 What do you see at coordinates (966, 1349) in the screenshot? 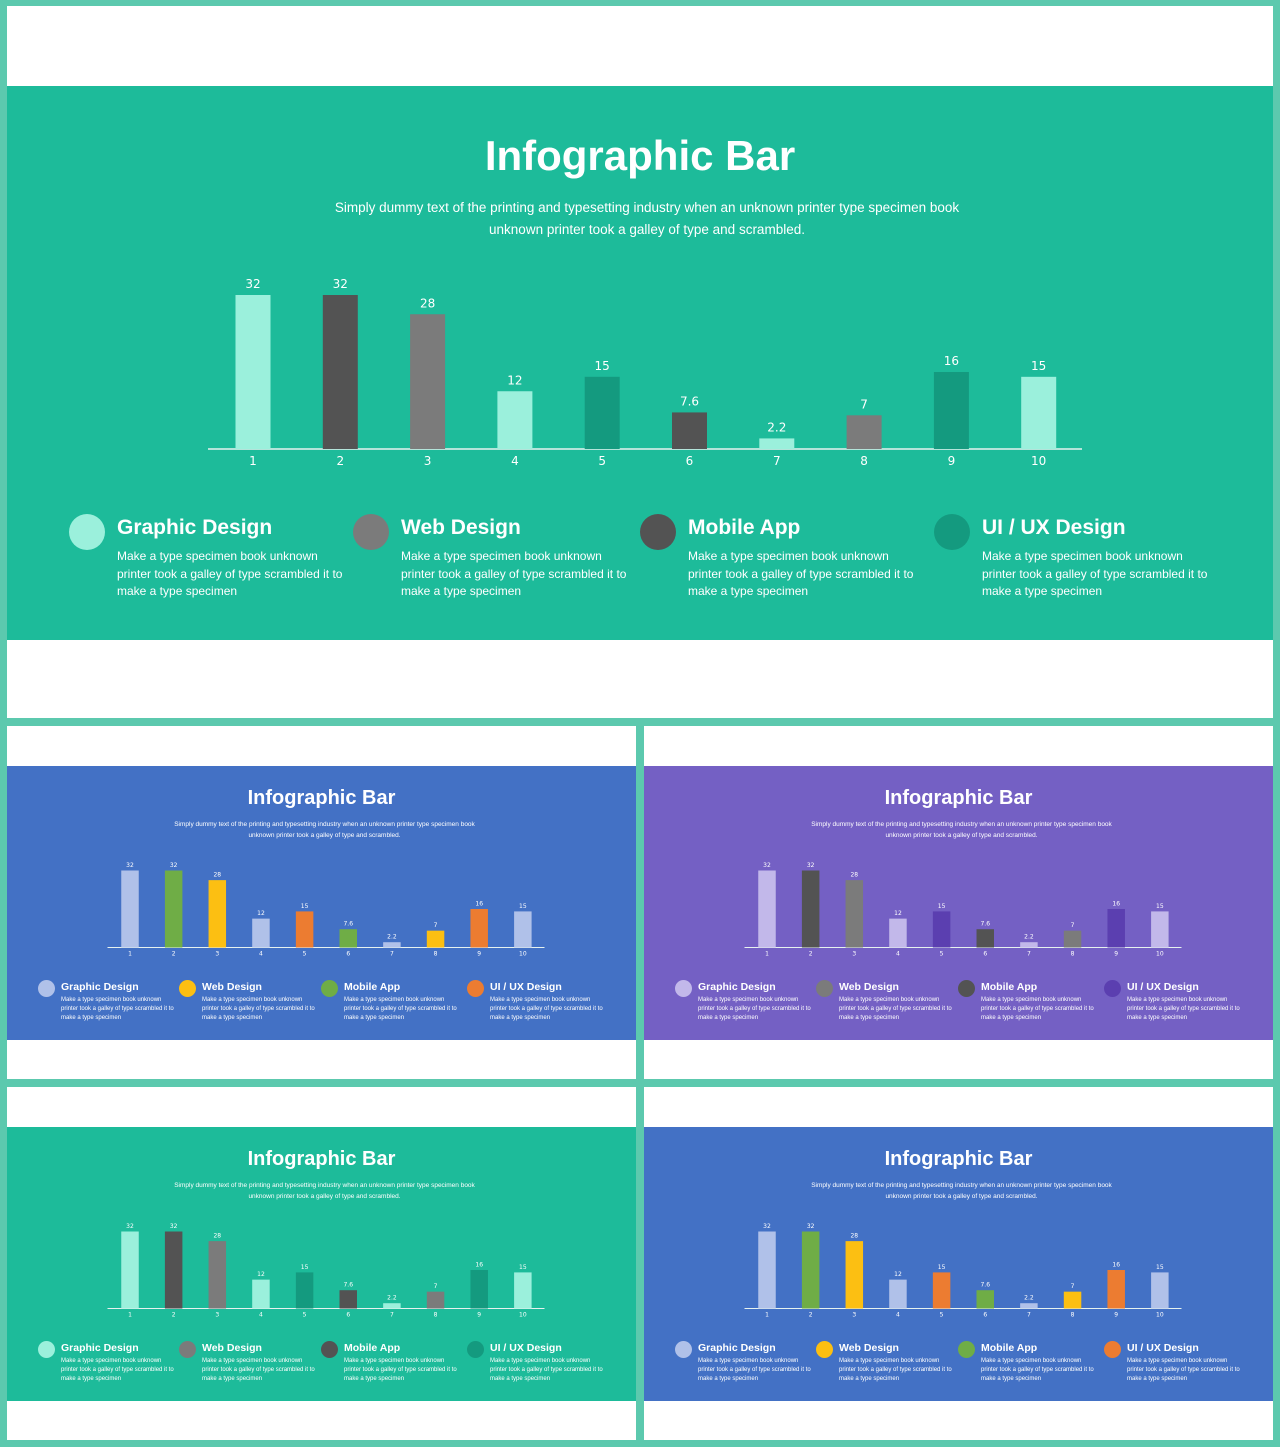
I see `legend-dot-mobile-app` at bounding box center [966, 1349].